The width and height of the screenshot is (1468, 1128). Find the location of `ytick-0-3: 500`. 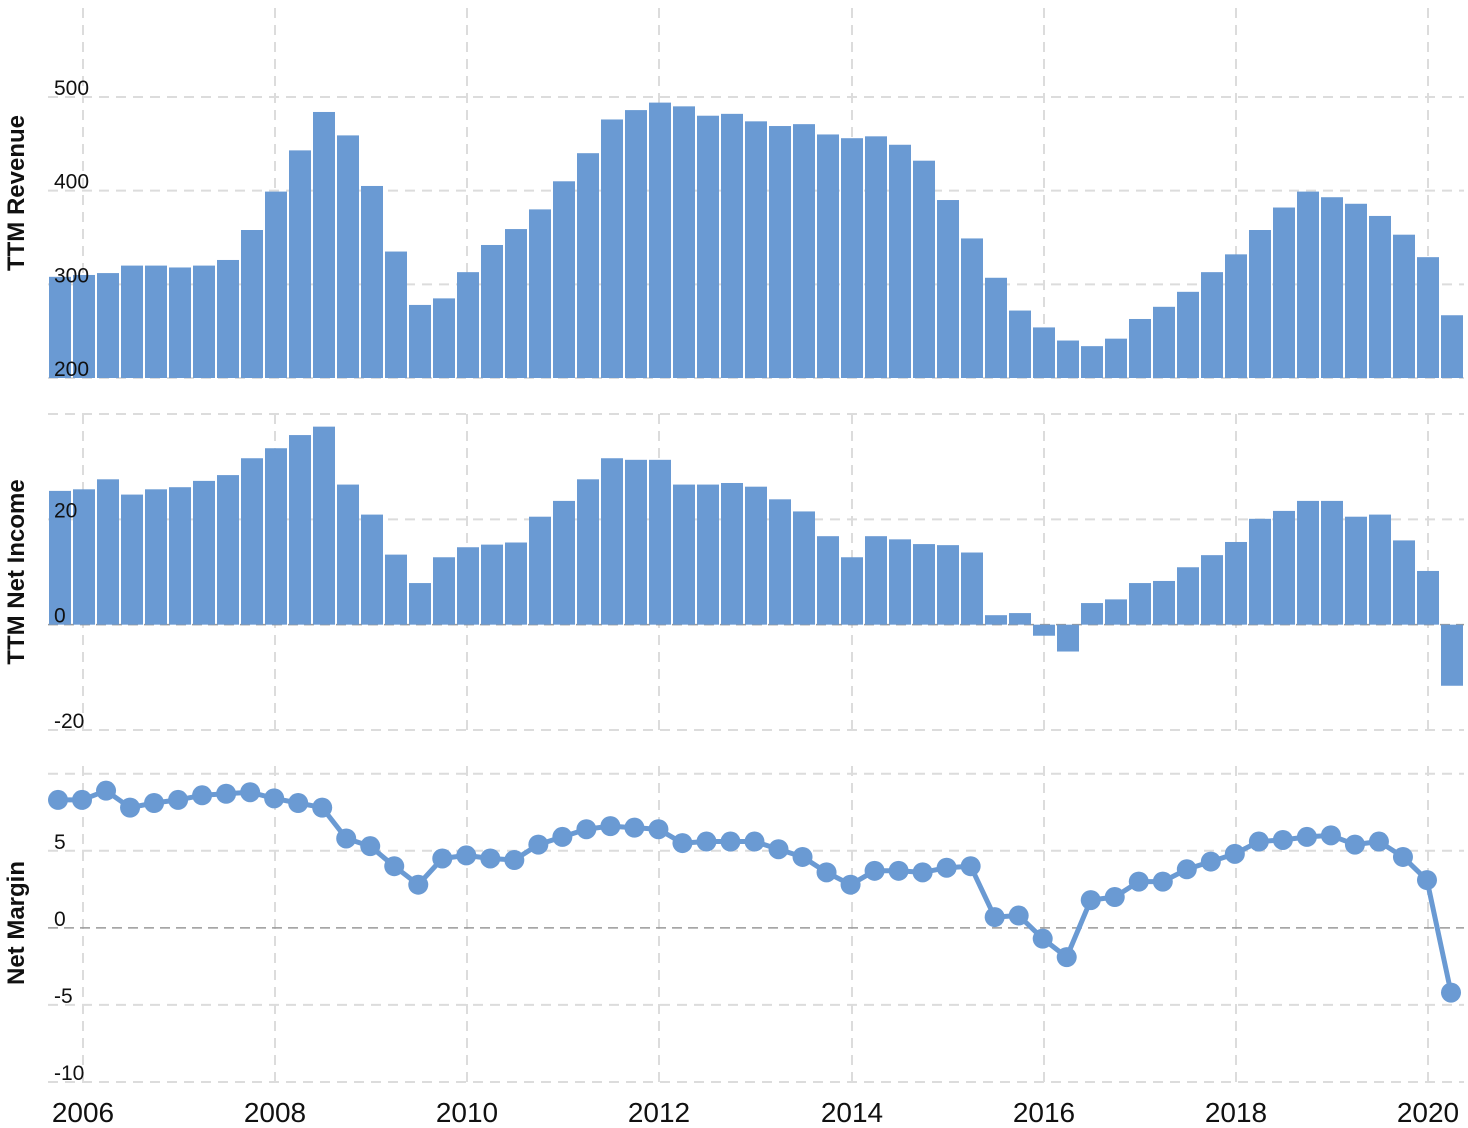

ytick-0-3: 500 is located at coordinates (71, 88).